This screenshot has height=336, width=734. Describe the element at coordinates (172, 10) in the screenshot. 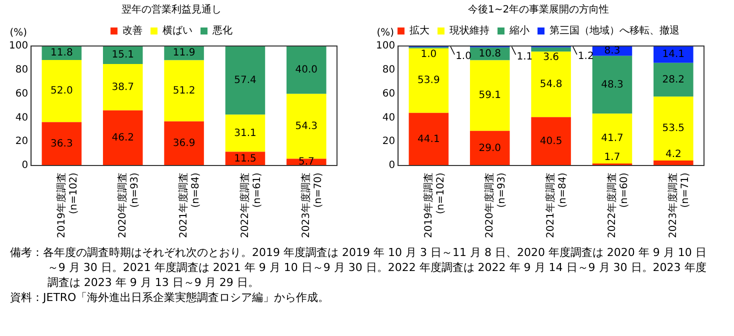

I see `chart-title: 翌年の営業利益見通し` at that location.